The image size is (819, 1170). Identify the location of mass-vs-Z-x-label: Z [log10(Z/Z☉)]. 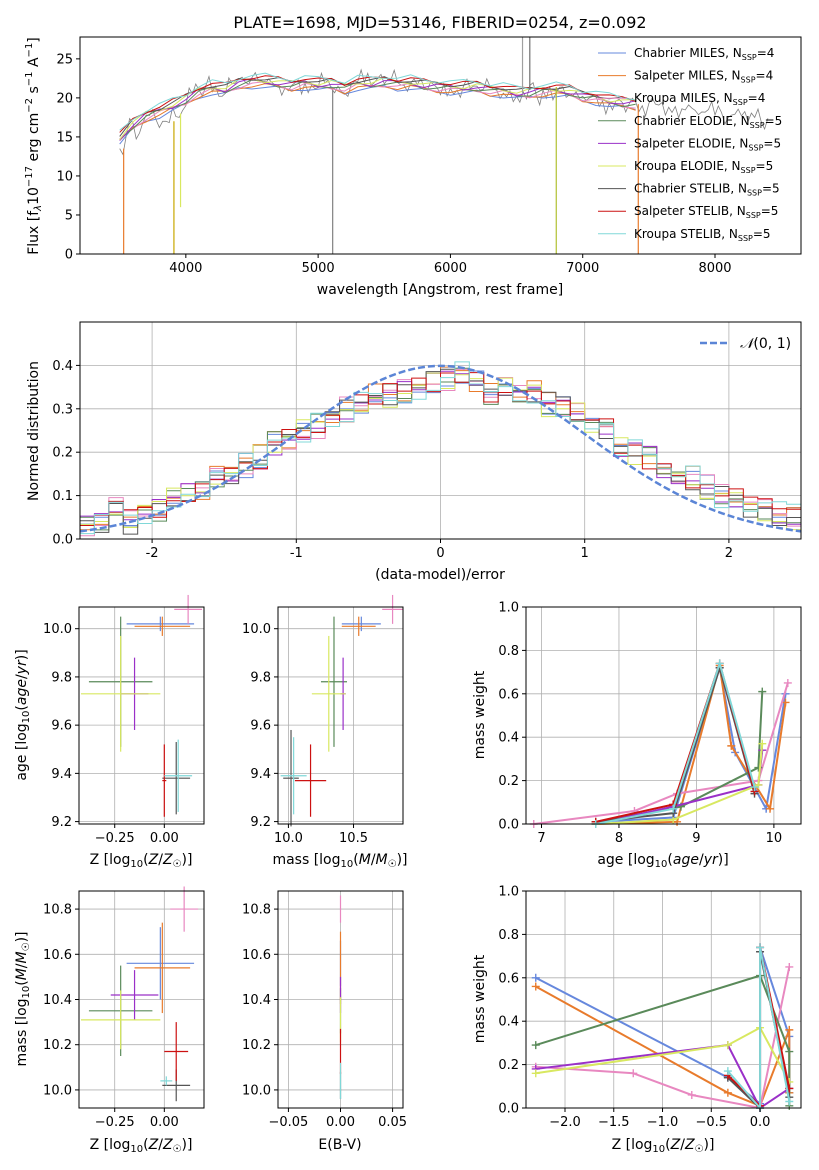
(141, 1146).